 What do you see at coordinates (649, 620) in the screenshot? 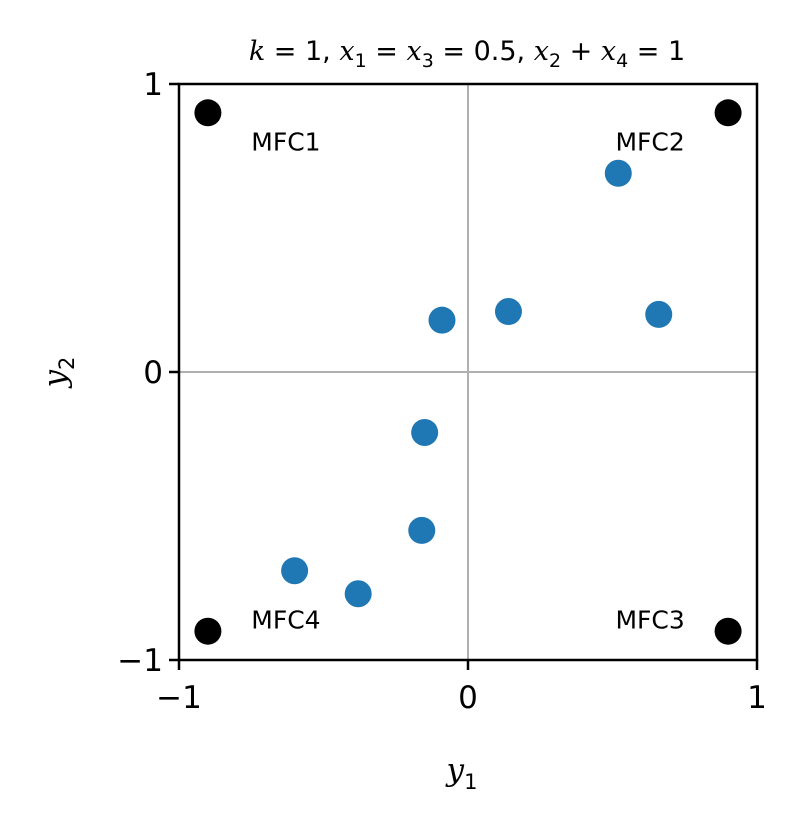
I see `annotation-mfc3: MFC3` at bounding box center [649, 620].